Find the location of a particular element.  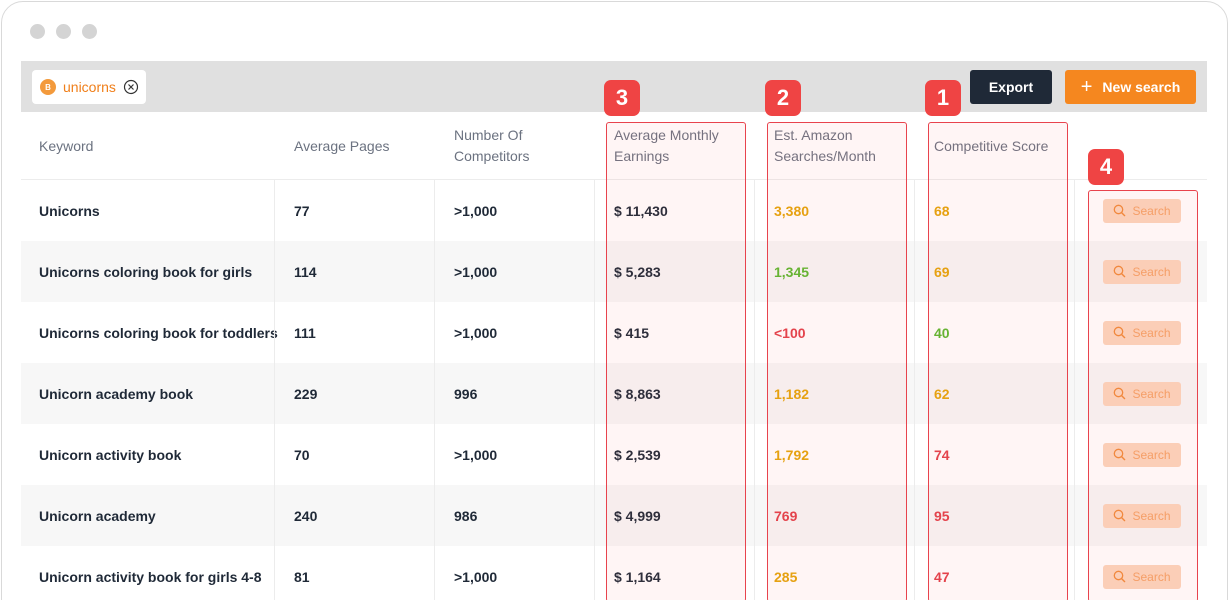

earnings-cell: $ 11,430 is located at coordinates (641, 210).